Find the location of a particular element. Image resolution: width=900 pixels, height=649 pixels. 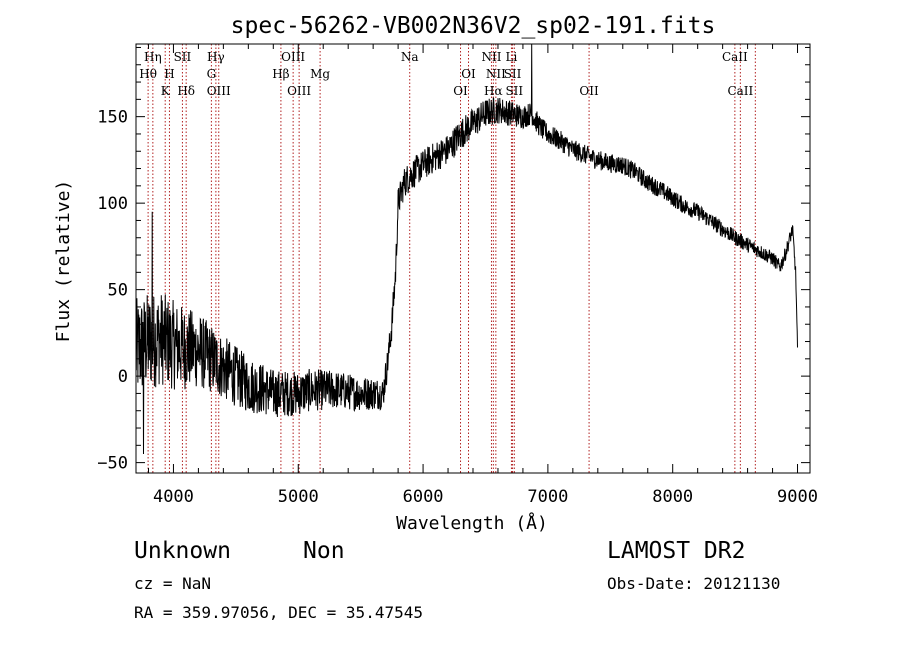

chart-title: spec-56262-VB002N36V2_sp02-191.fits is located at coordinates (473, 26).